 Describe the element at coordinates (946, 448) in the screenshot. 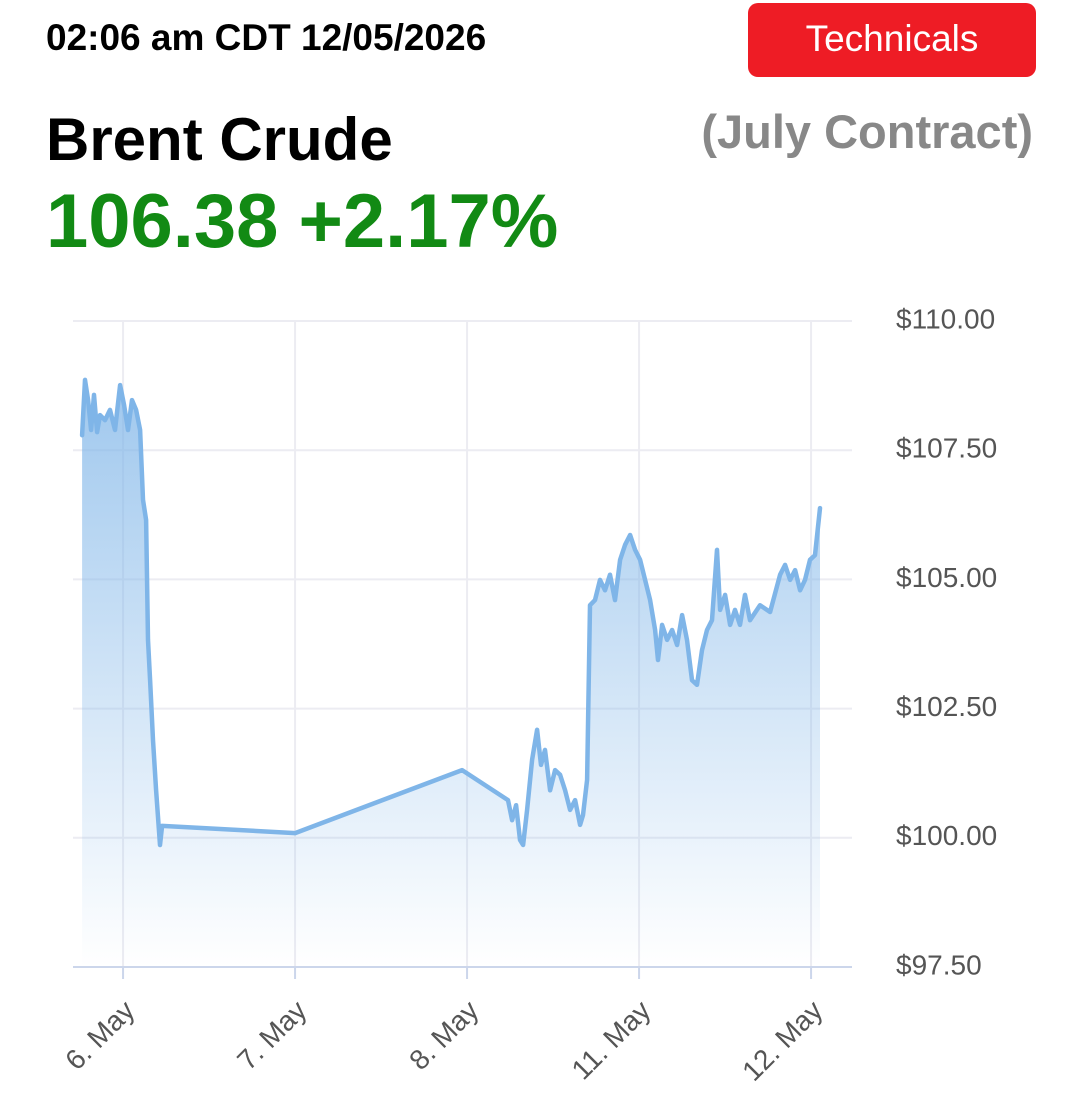

I see `y-tick-label: $107.50` at that location.